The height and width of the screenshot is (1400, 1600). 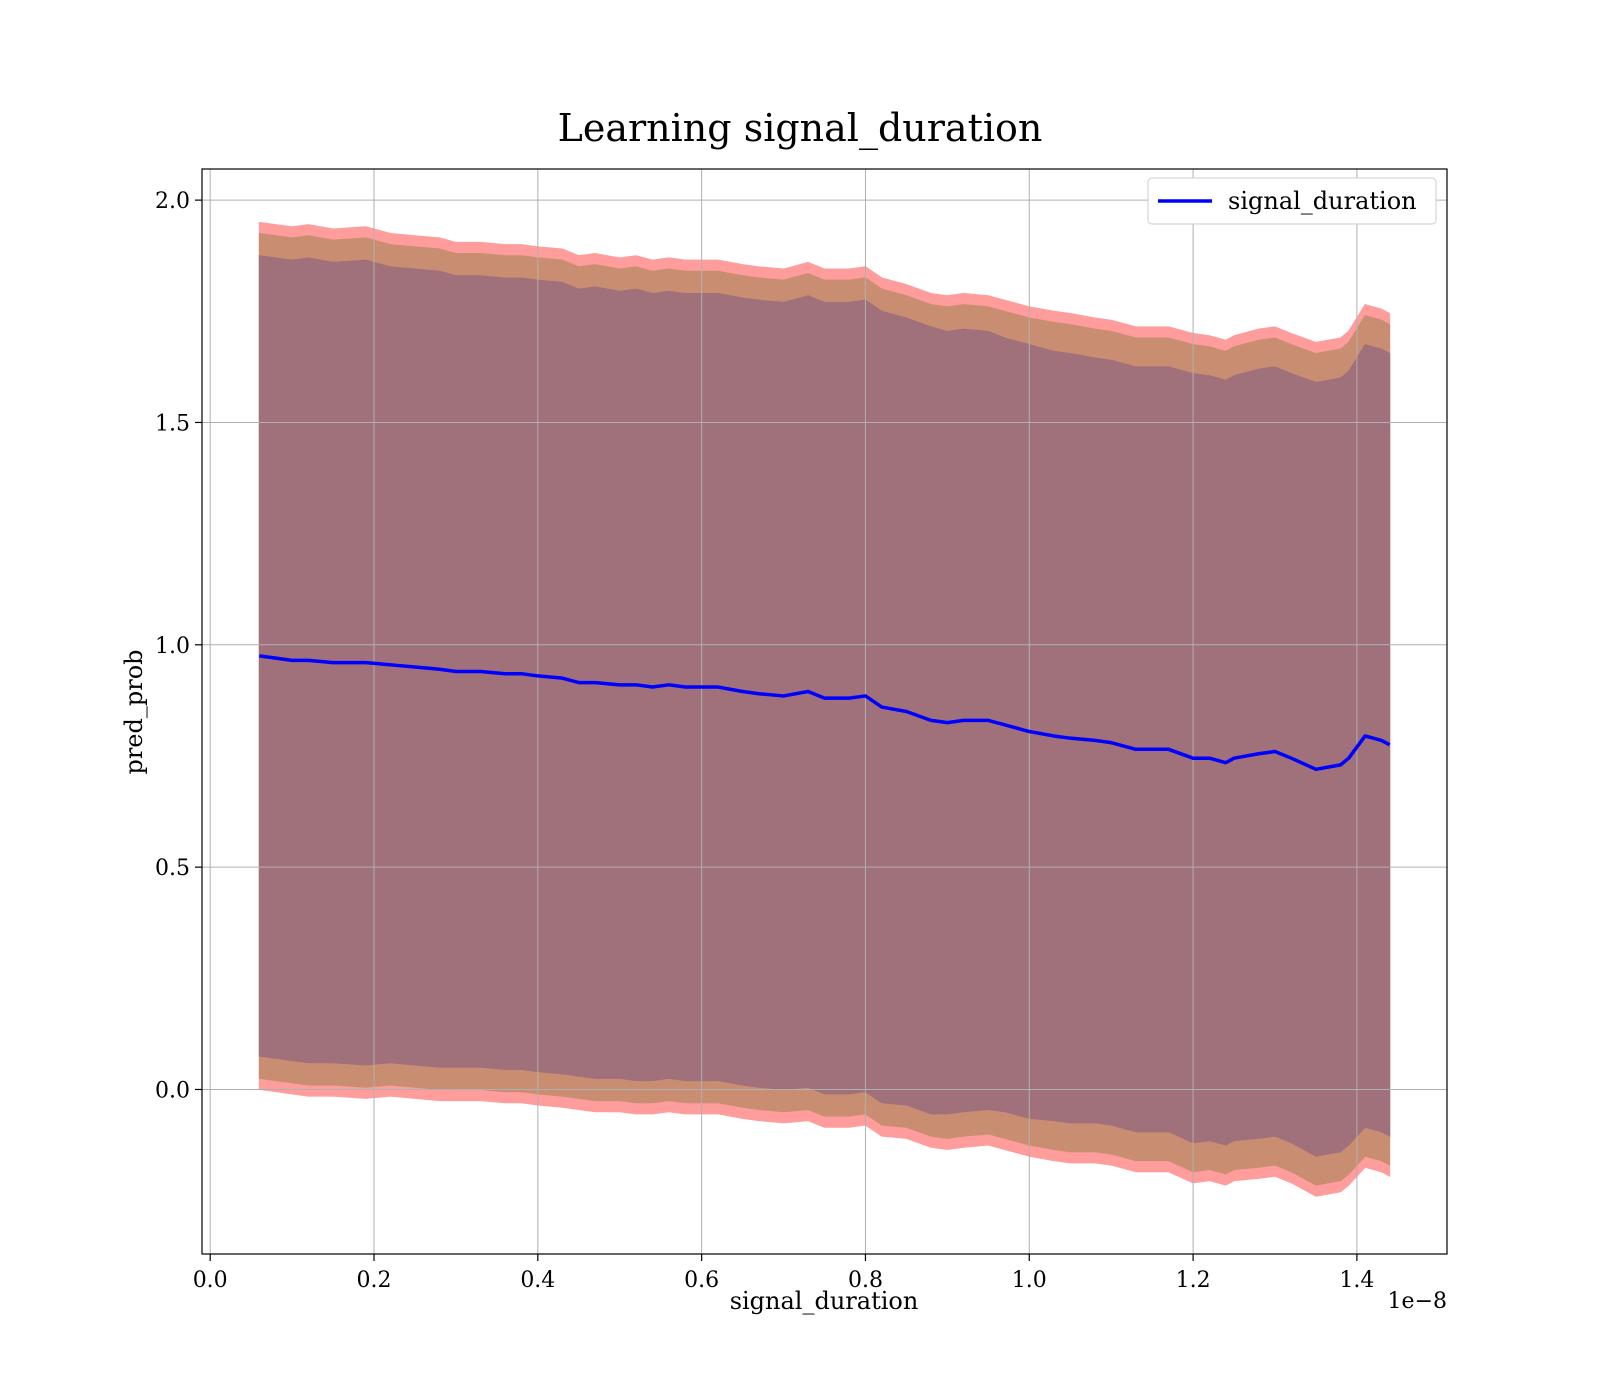 I want to click on x-tick-label: 0.8, so click(x=865, y=1280).